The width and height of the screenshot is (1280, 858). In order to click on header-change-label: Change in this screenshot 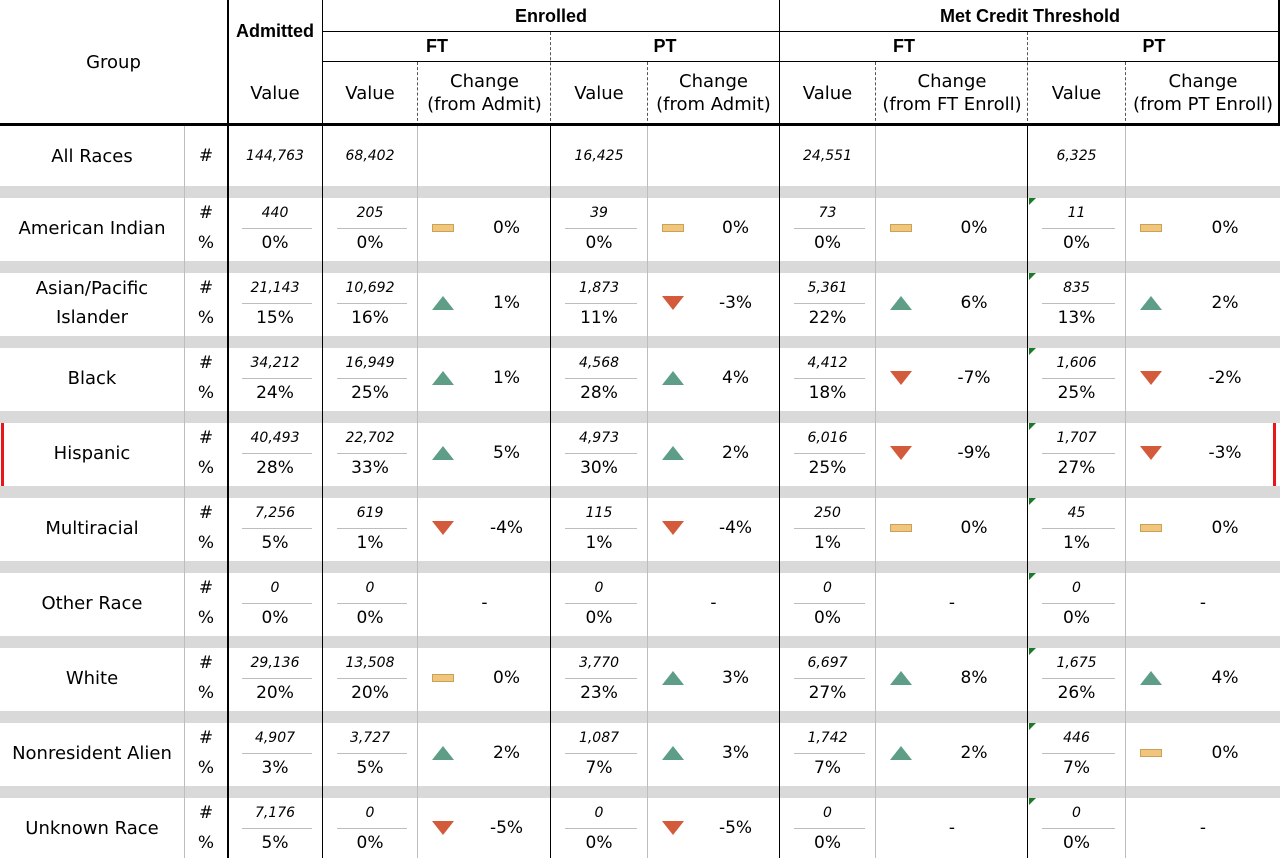, I will do `click(484, 81)`.